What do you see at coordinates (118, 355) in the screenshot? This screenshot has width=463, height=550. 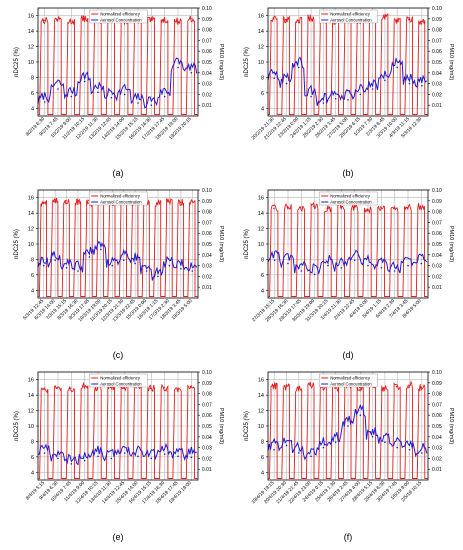 I see `panel-label: (c)` at bounding box center [118, 355].